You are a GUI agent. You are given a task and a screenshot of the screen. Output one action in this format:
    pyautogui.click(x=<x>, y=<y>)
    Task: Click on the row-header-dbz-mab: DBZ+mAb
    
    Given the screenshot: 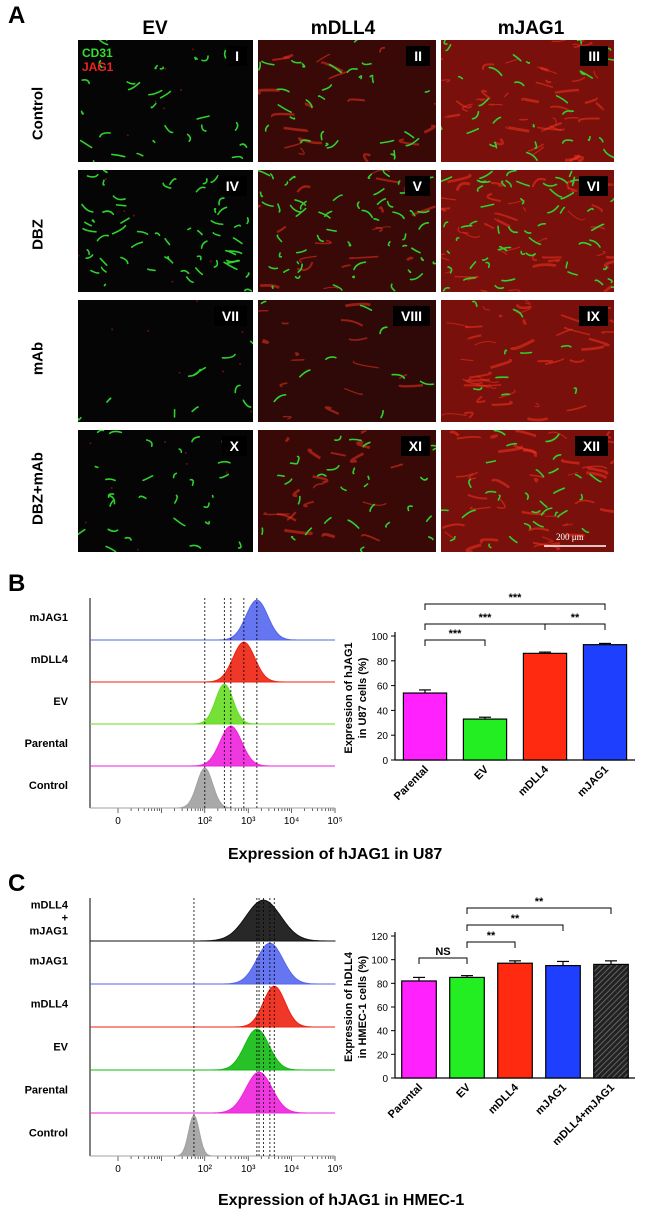 What is the action you would take?
    pyautogui.click(x=38, y=488)
    